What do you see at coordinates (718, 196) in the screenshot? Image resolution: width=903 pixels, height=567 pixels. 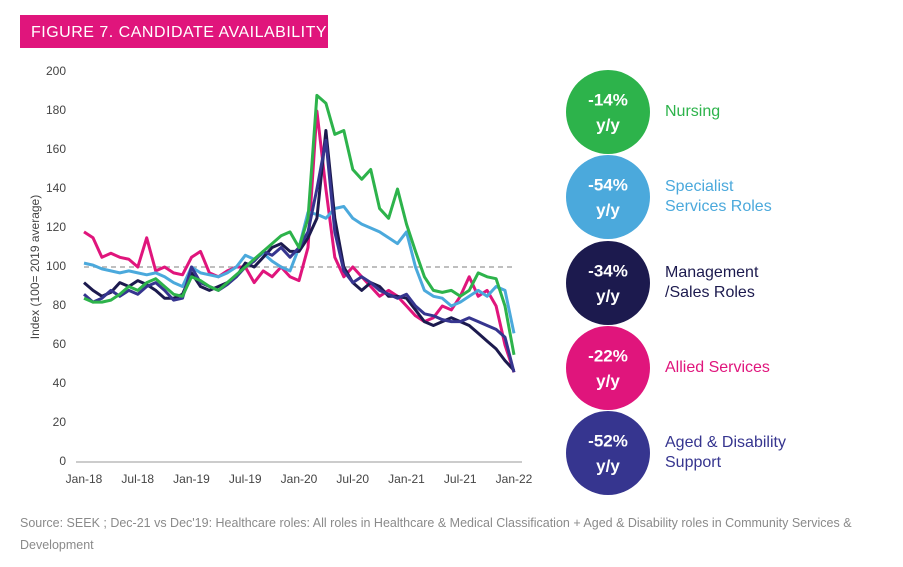 I see `legend-label: Specialist Services Roles` at bounding box center [718, 196].